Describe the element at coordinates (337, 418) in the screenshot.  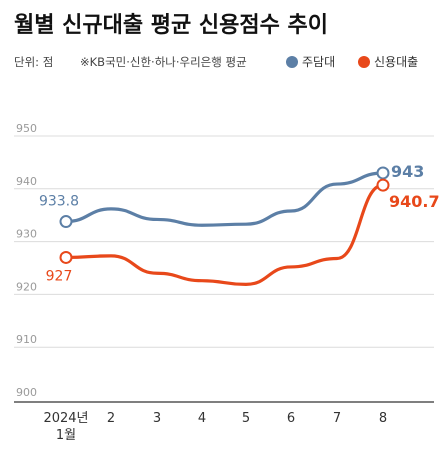
I see `x-tick-label-7: 7` at that location.